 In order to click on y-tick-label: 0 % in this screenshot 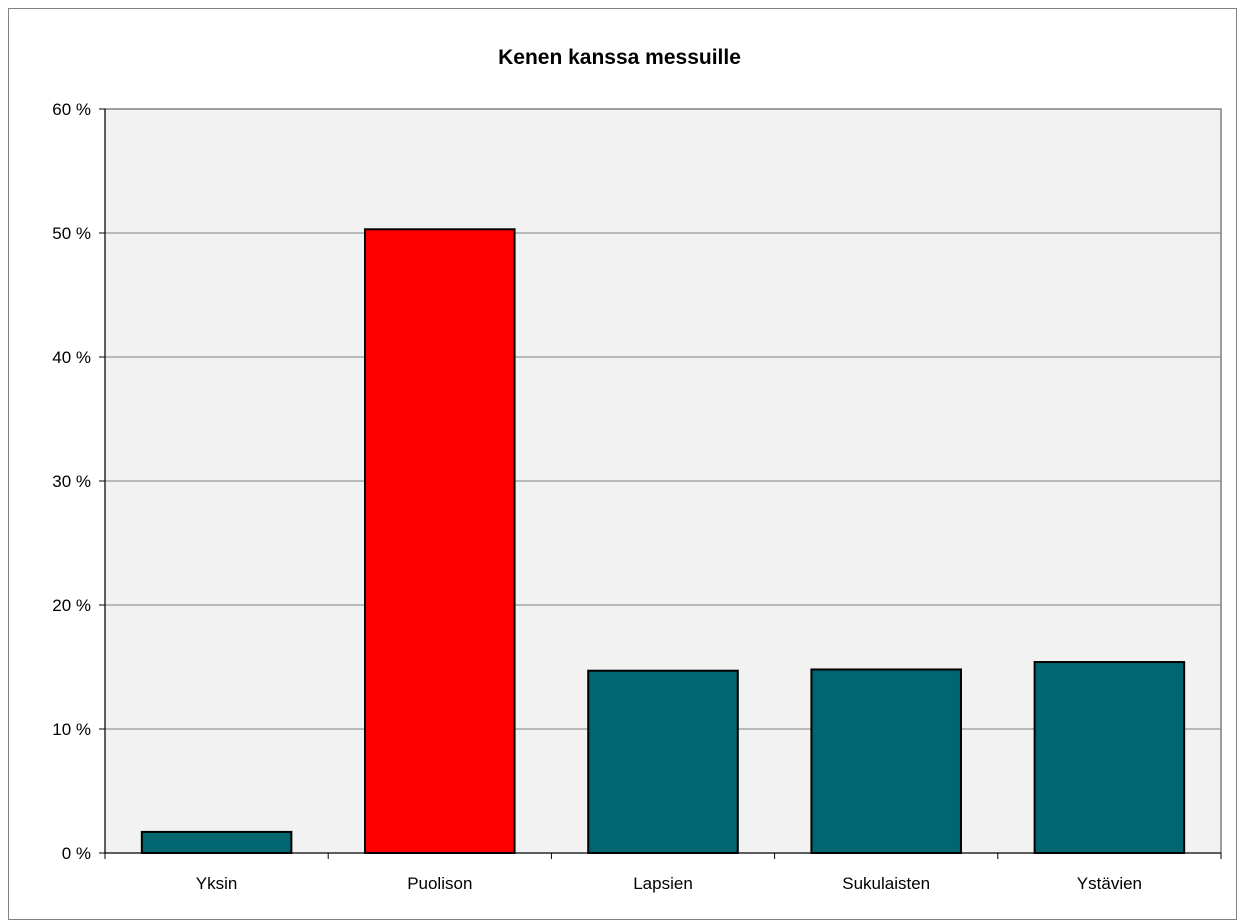, I will do `click(76, 853)`.